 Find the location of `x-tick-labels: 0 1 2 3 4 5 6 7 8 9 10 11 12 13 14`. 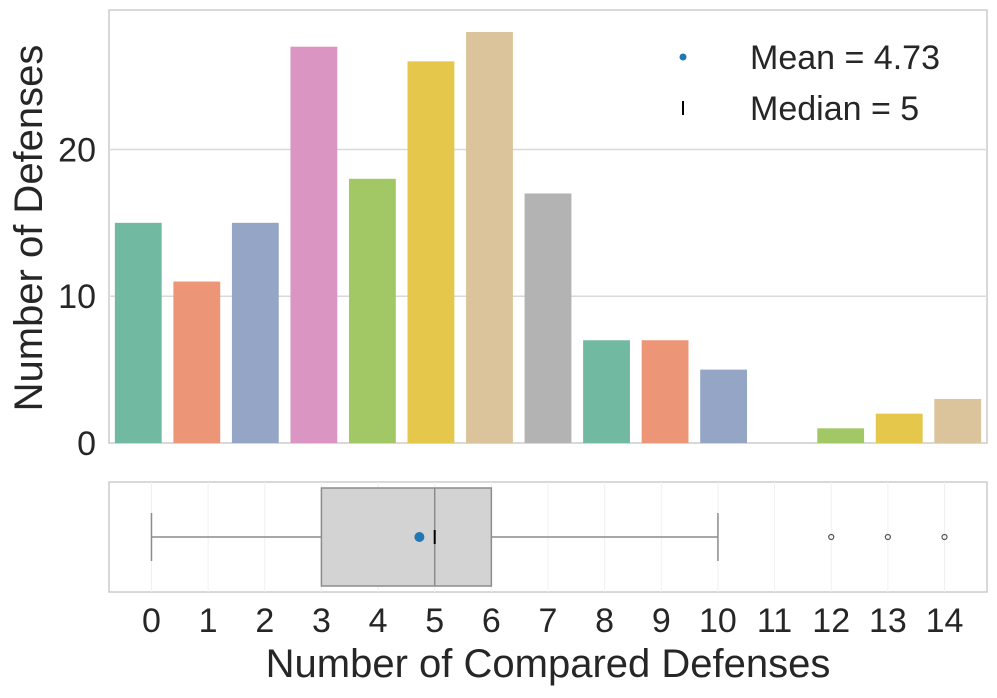

x-tick-labels: 0 1 2 3 4 5 6 7 8 9 10 11 12 13 14 is located at coordinates (552, 621).